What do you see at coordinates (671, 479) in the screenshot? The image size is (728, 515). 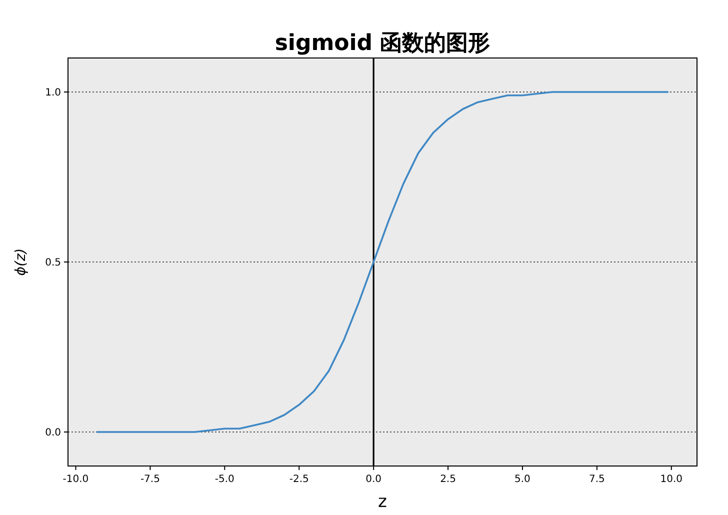 I see `x-tick-label: 10.0` at bounding box center [671, 479].